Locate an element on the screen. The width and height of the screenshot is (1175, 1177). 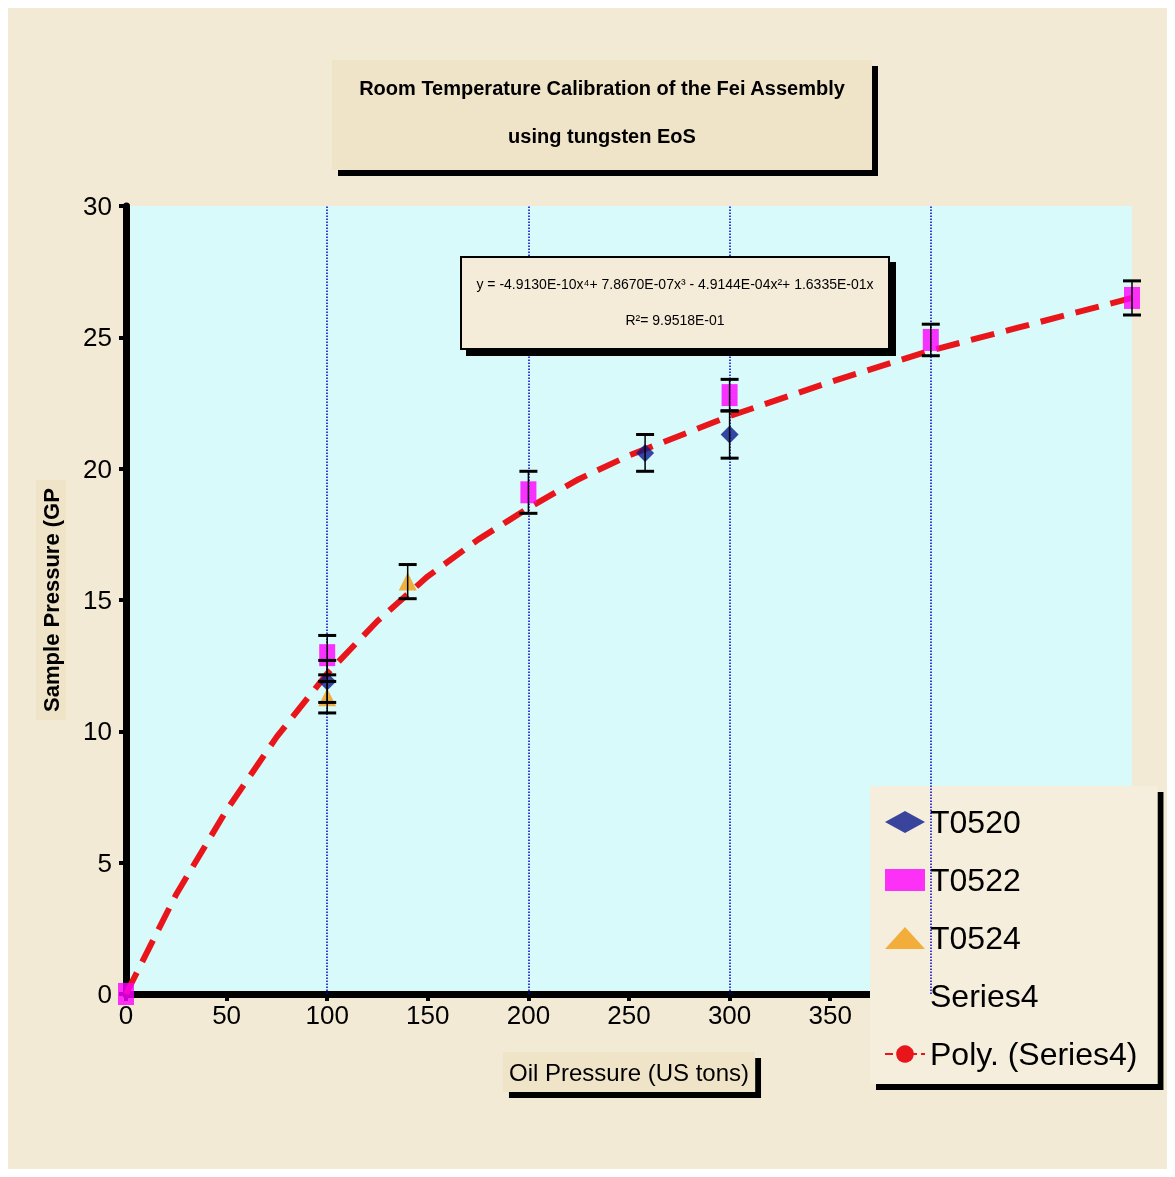
x-tick-label: 50 is located at coordinates (227, 1015).